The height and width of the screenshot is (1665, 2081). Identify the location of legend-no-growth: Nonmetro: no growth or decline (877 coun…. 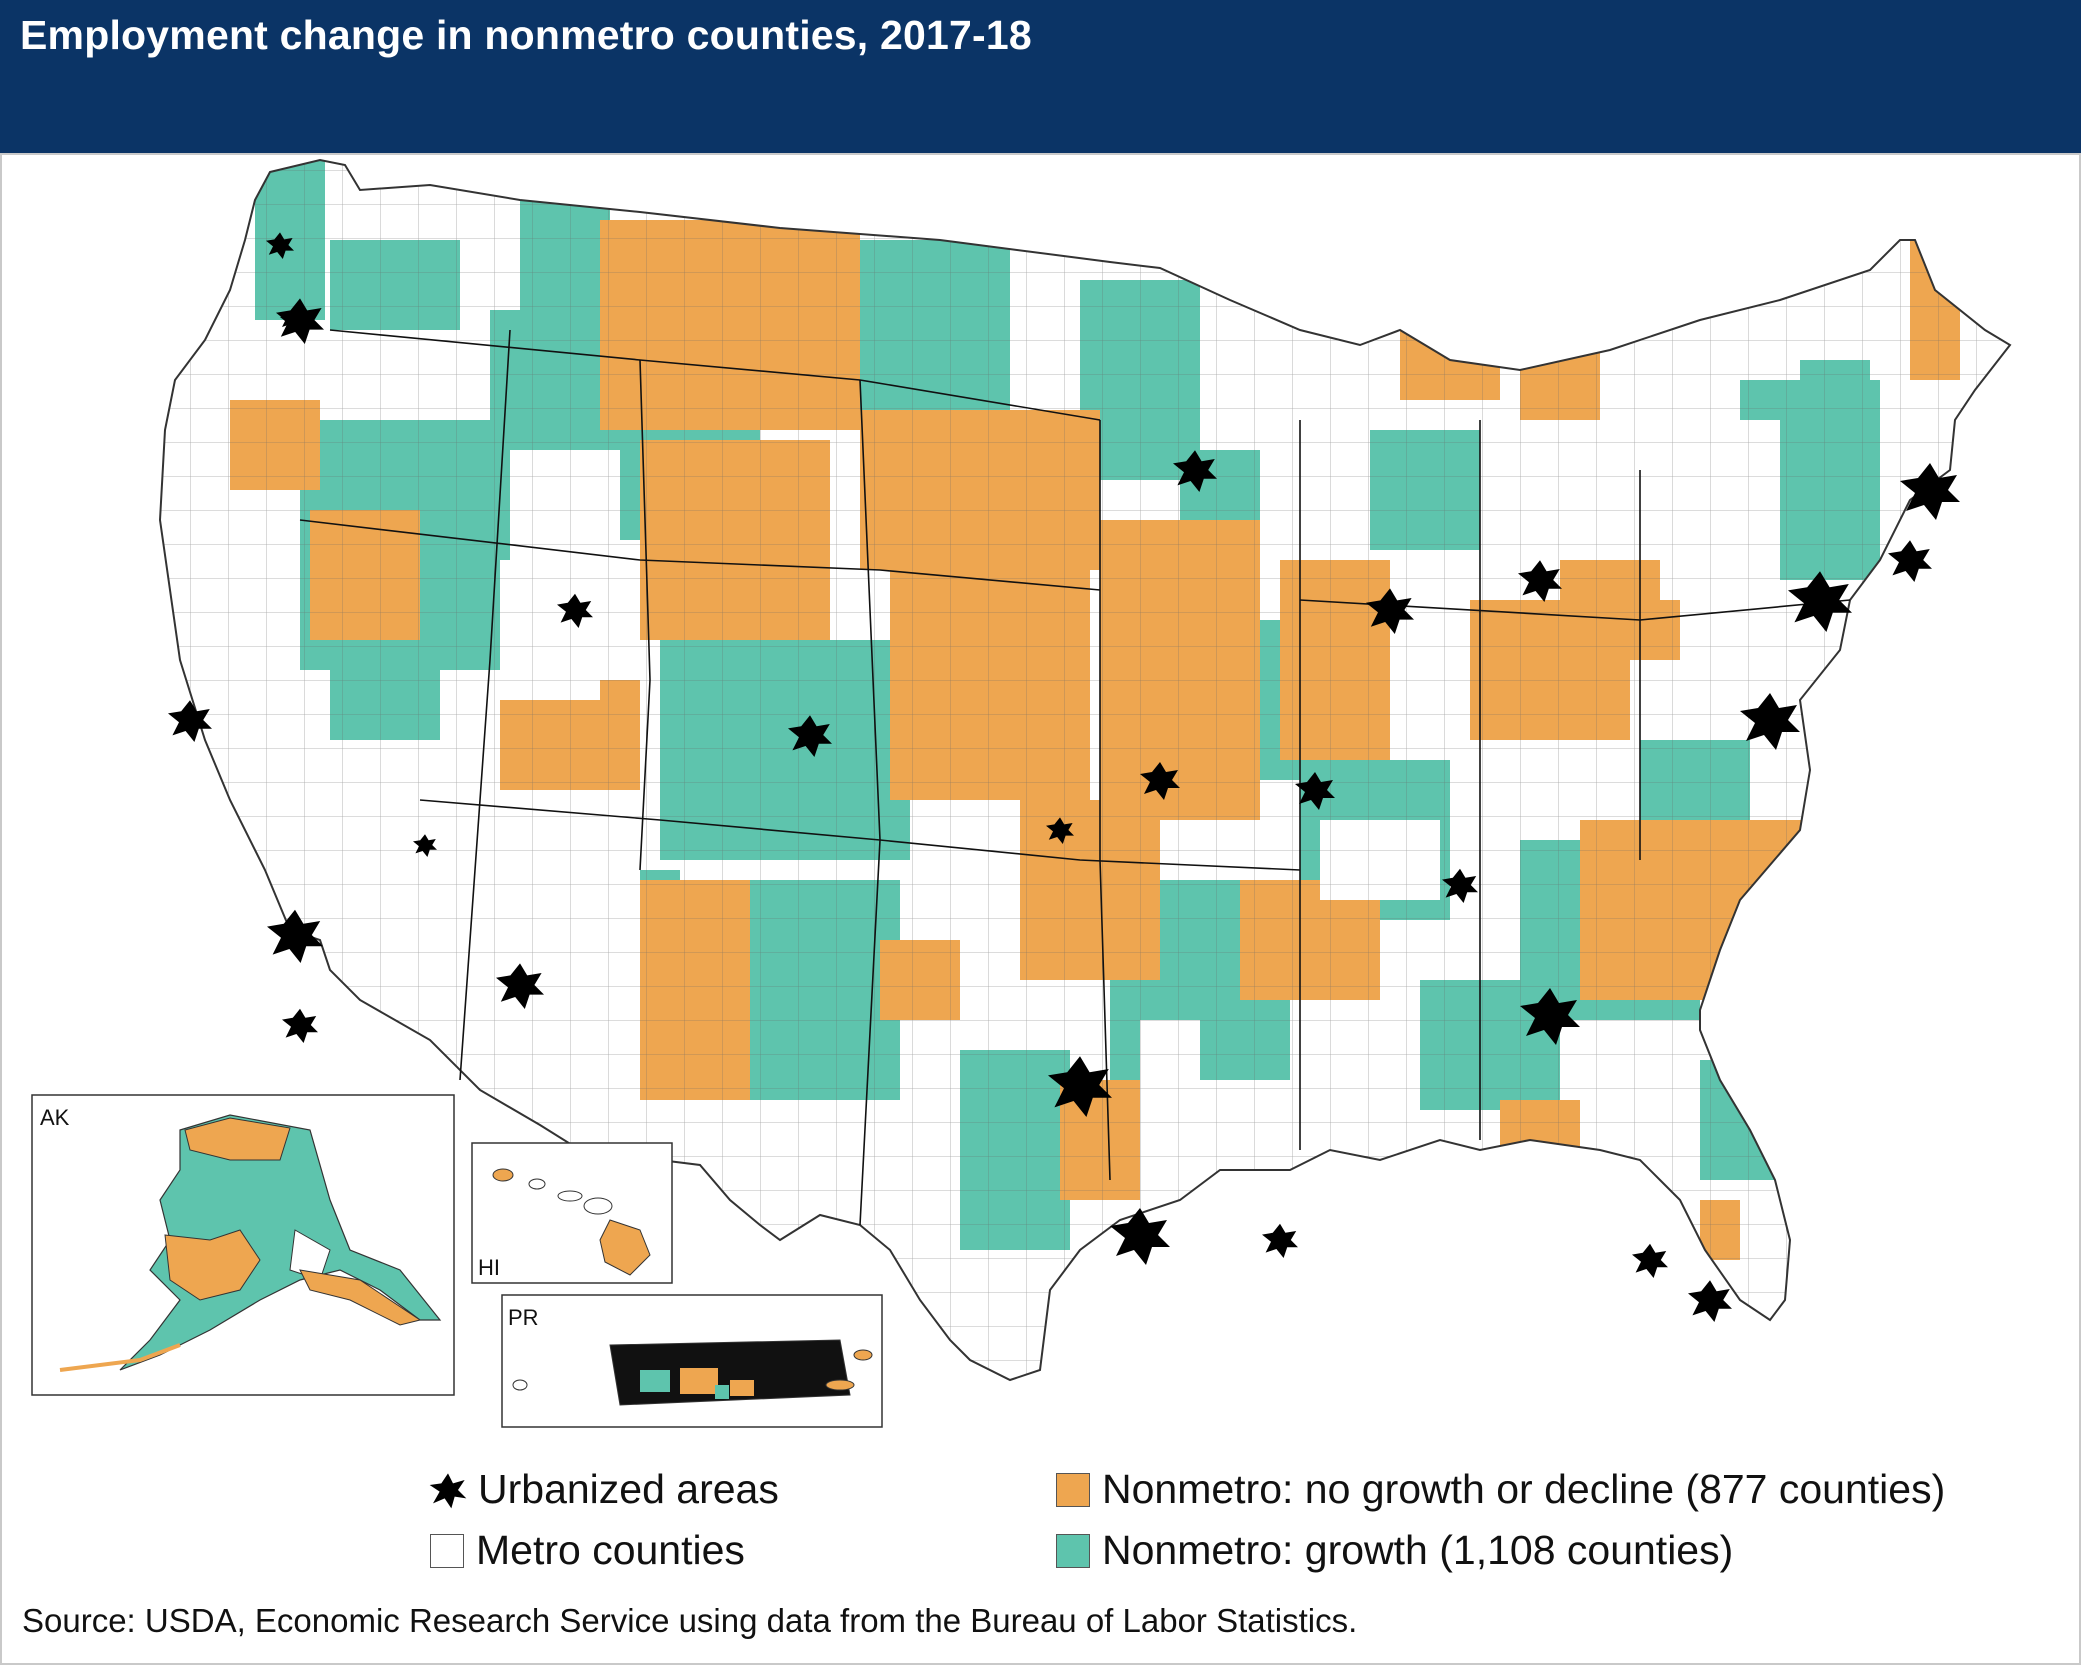
(1500, 1489).